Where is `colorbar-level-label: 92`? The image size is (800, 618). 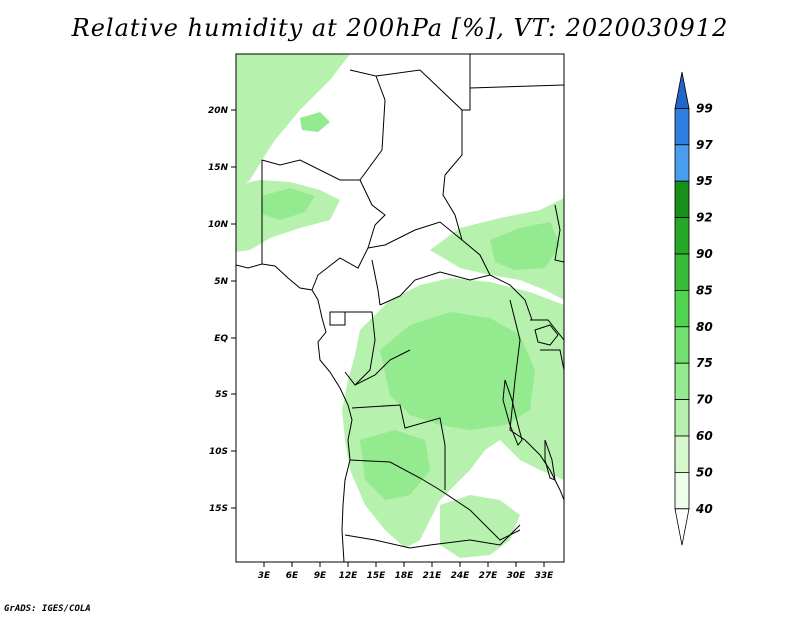
colorbar-level-label: 92 is located at coordinates (704, 218).